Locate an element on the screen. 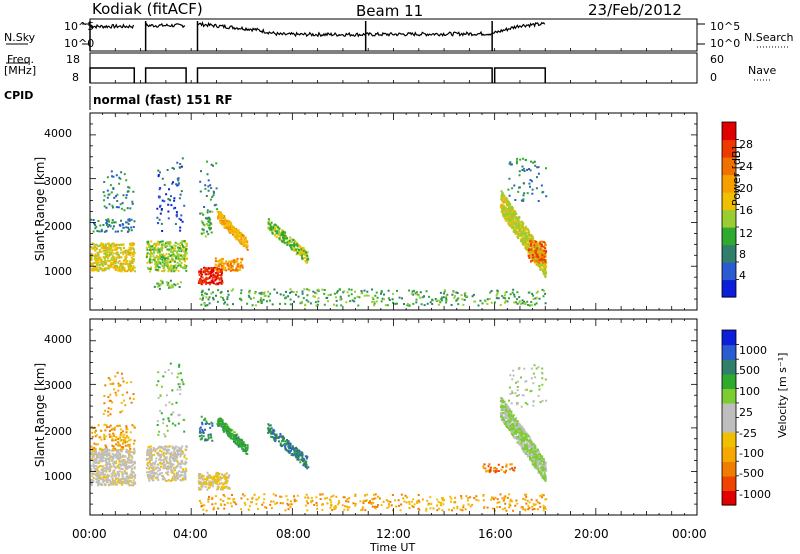 The image size is (800, 554). pw-region-8-c2 is located at coordinates (205, 221).